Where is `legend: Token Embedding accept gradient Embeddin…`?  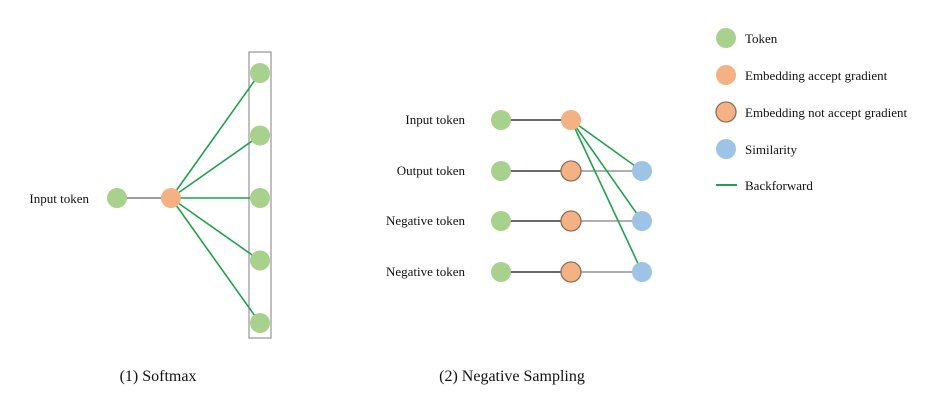 legend: Token Embedding accept gradient Embeddin… is located at coordinates (811, 110).